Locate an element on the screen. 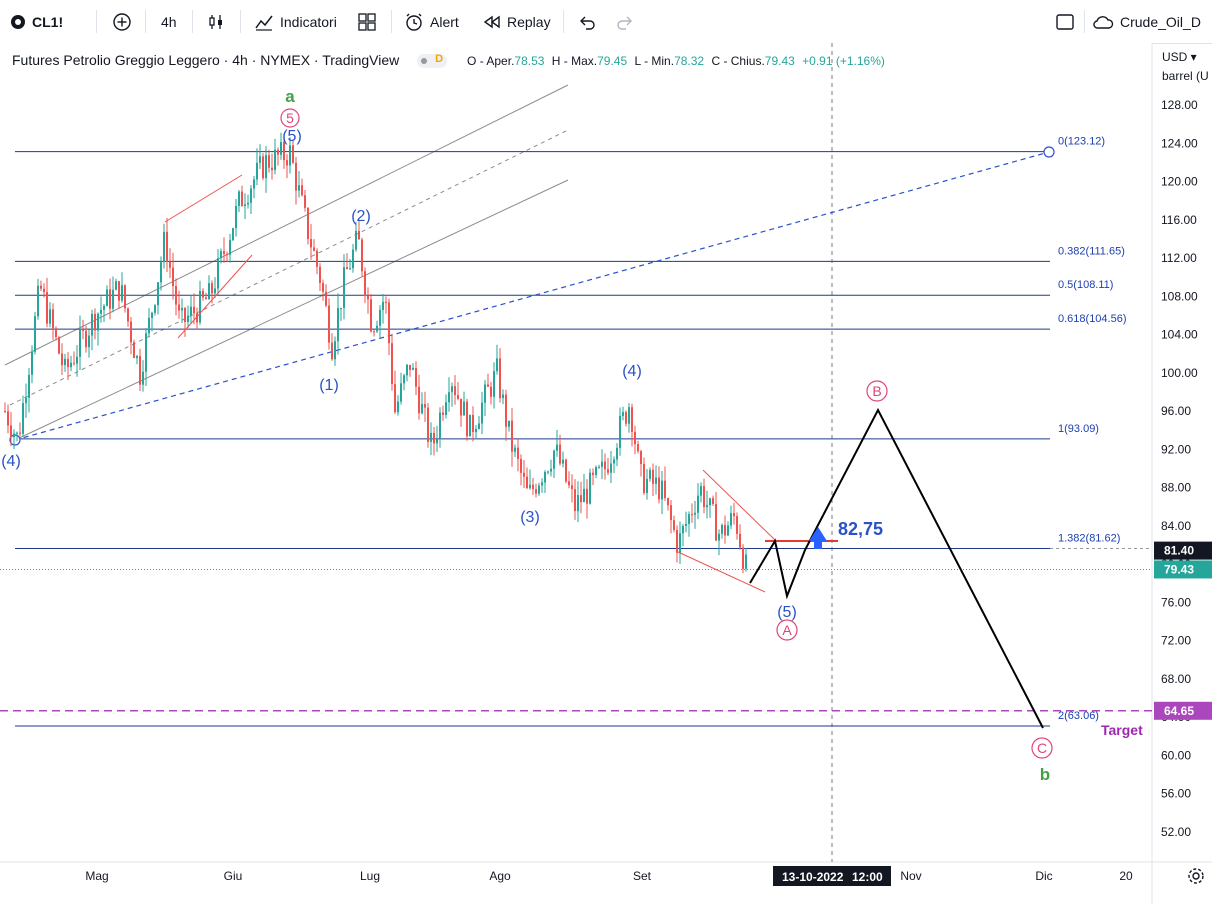  undo-button is located at coordinates (587, 21).